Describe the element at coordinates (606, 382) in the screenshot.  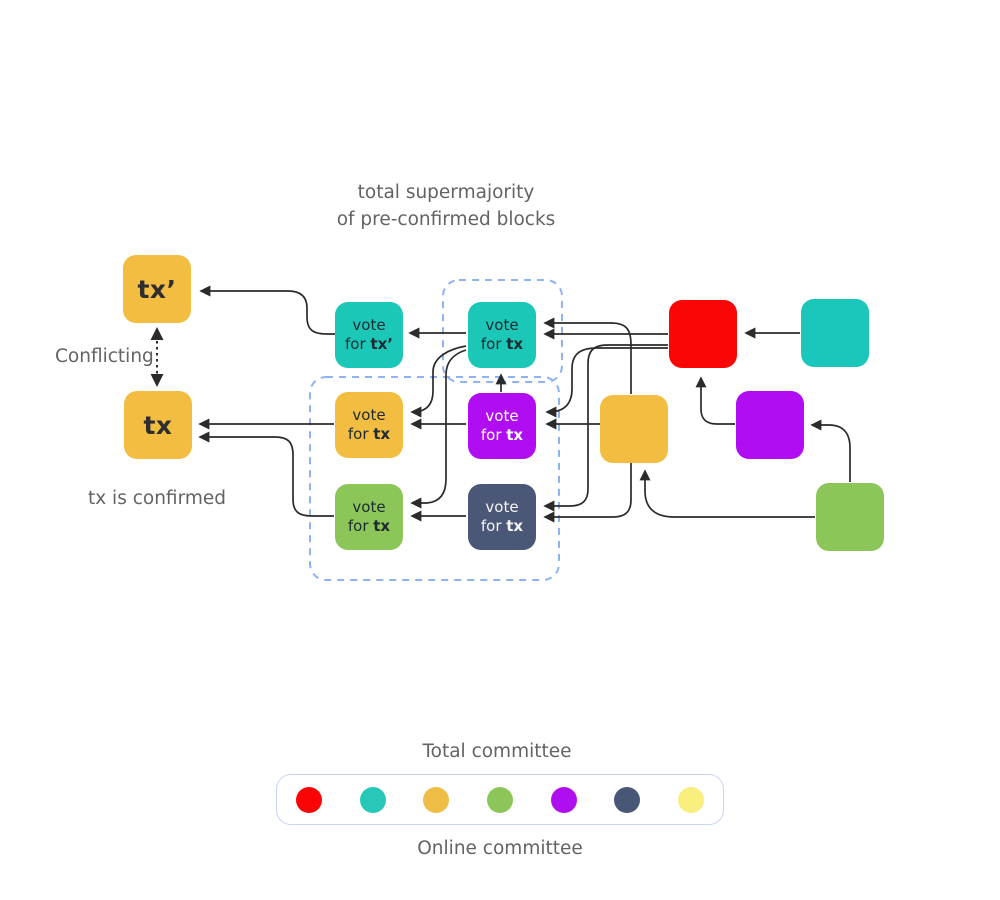
I see `arrow-redBlock-to-voteTxPurple` at that location.